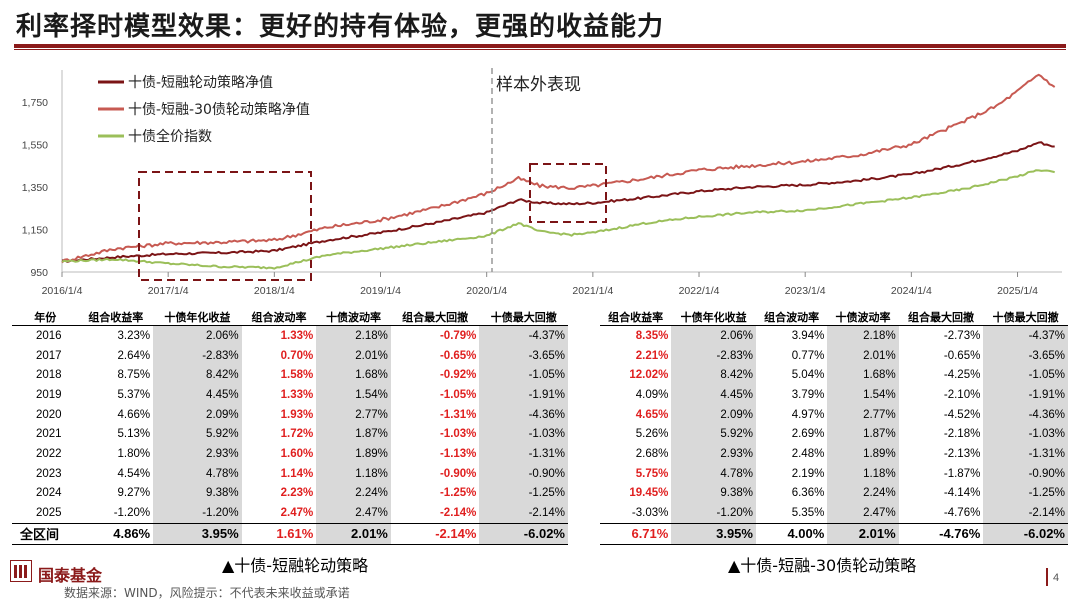  I want to click on table-header: 十债年化收益, so click(197, 317).